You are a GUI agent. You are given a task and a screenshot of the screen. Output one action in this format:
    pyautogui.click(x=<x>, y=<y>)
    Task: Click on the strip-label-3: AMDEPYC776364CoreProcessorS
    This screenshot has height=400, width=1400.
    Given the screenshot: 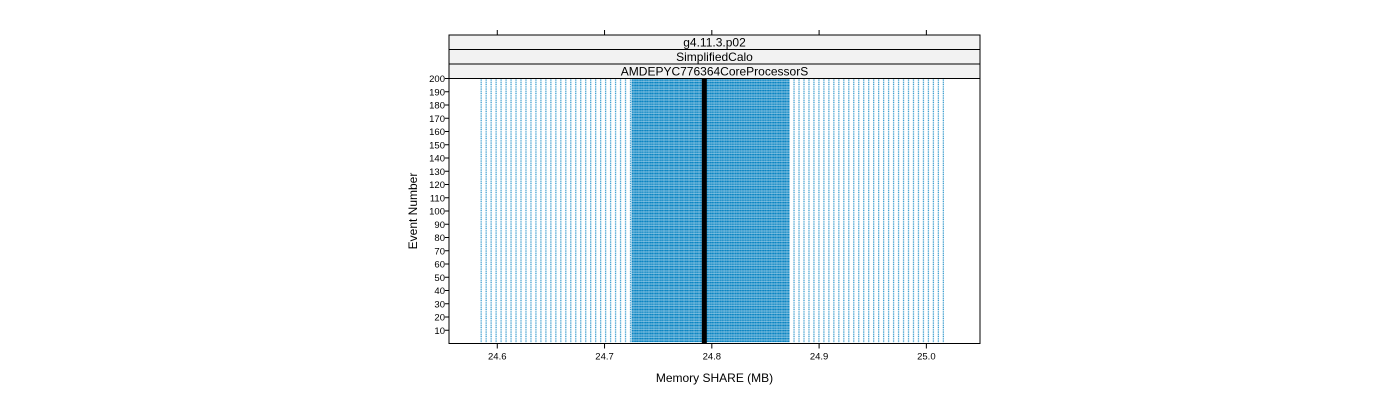 What is the action you would take?
    pyautogui.click(x=714, y=72)
    